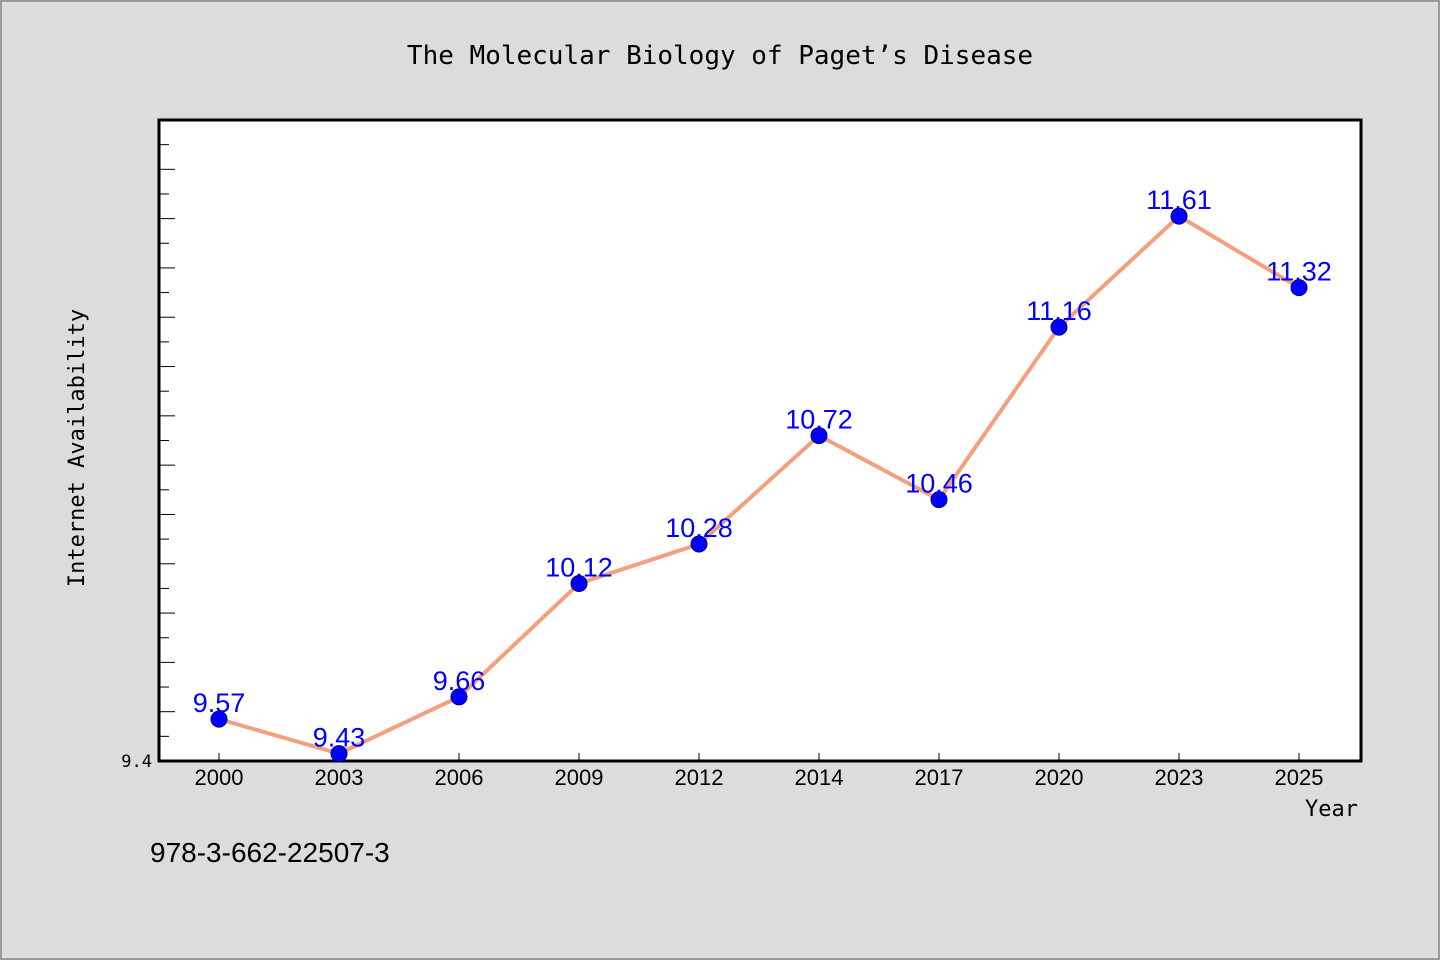  I want to click on y-axis-label: Internet Availability, so click(77, 448).